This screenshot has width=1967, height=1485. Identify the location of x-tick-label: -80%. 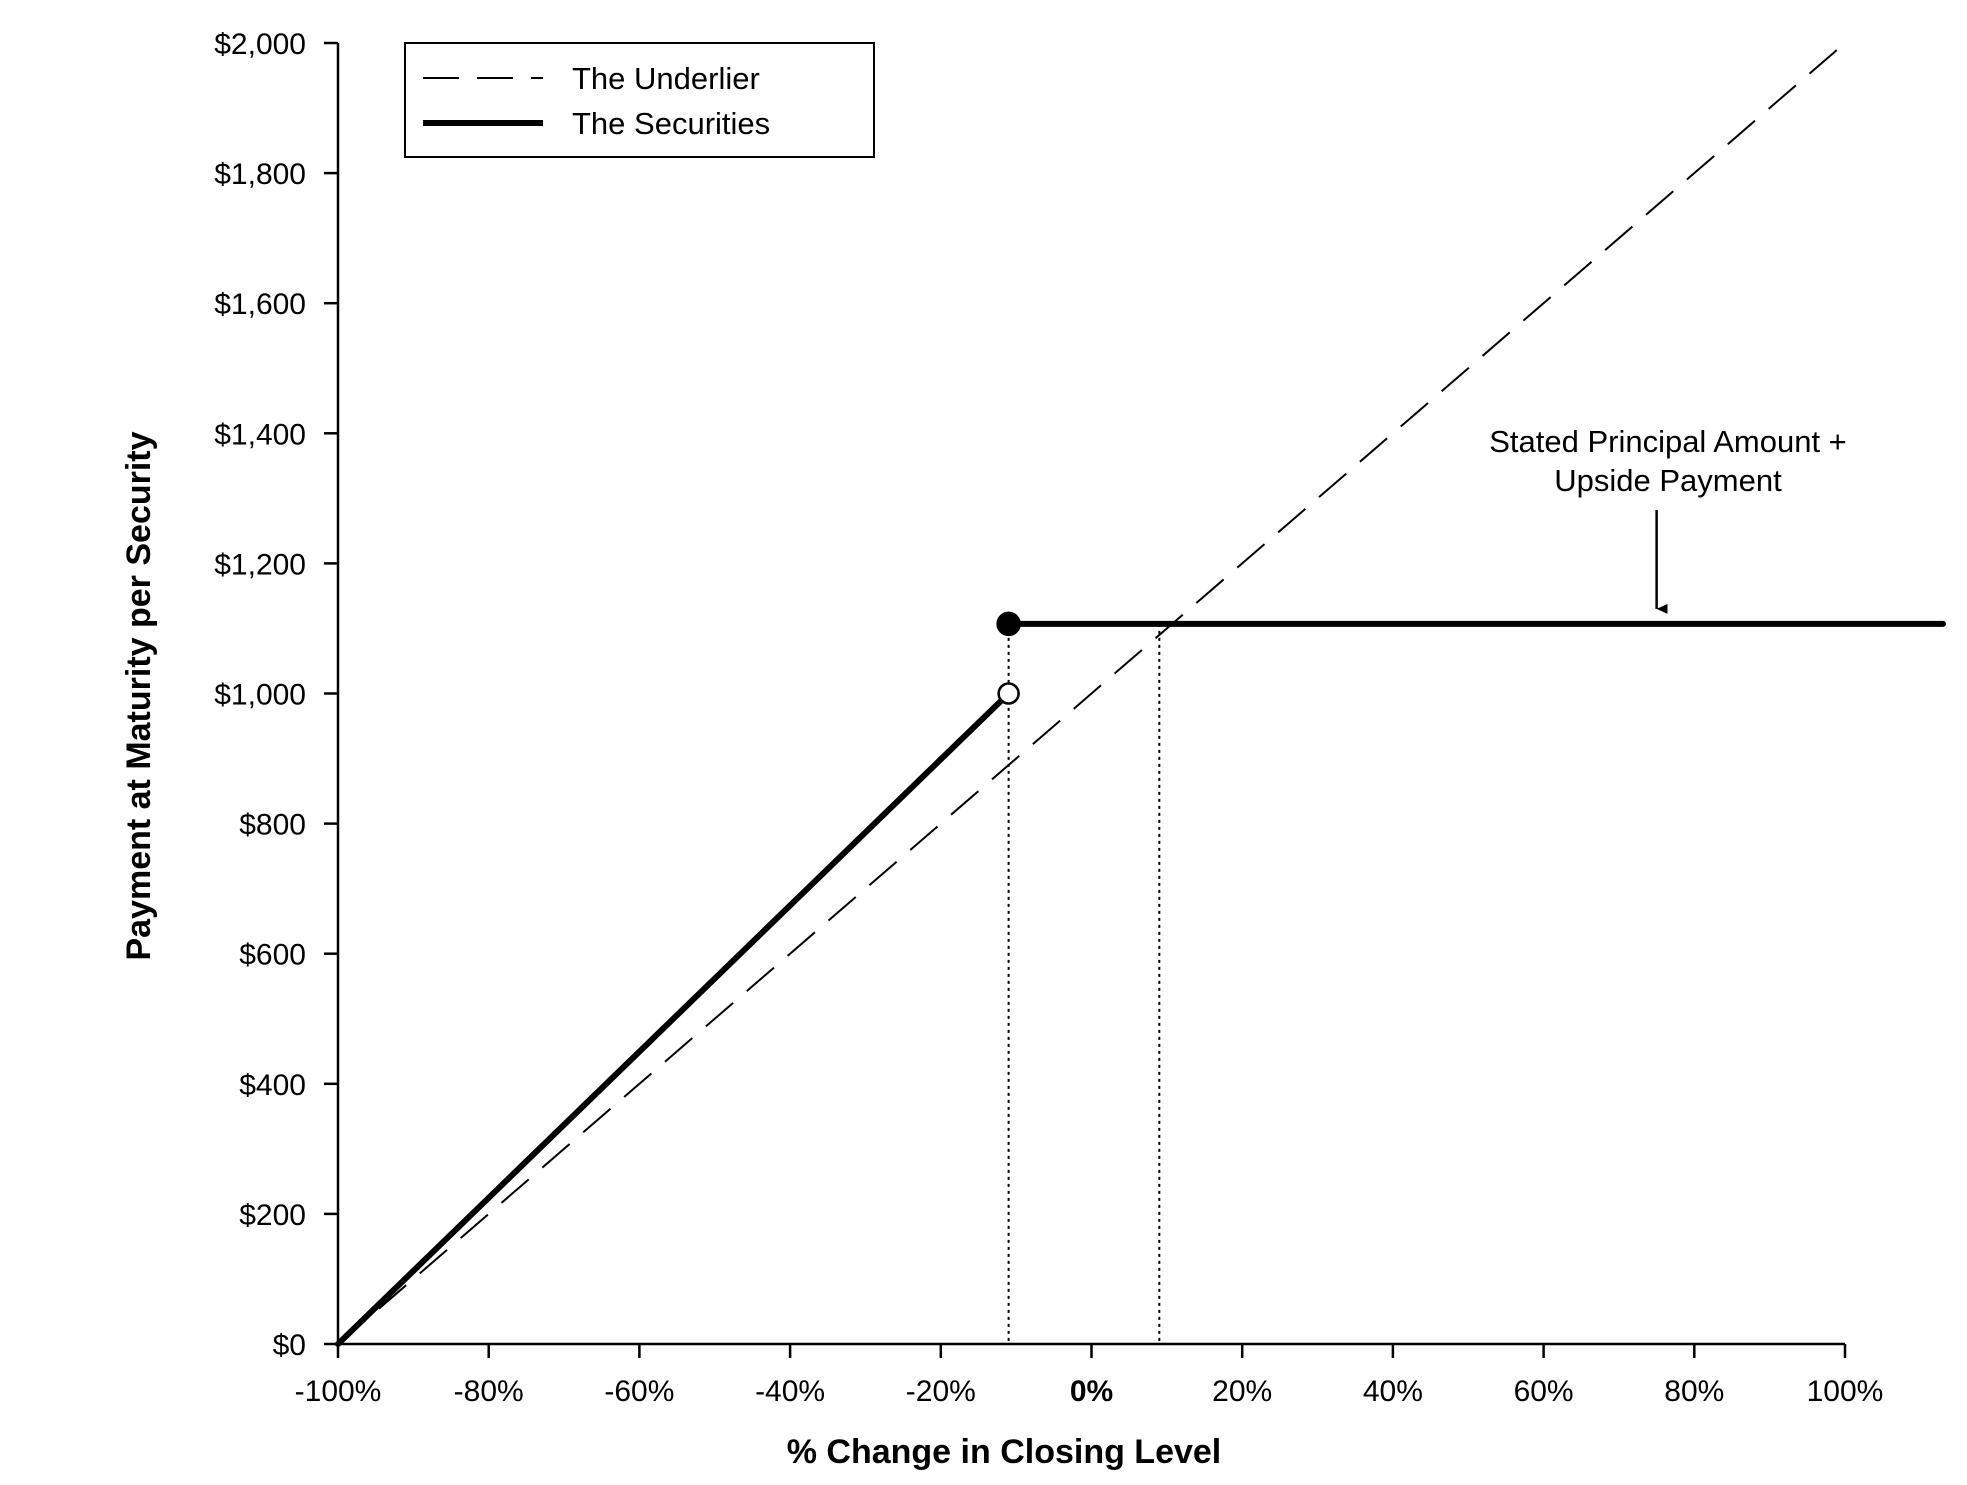
(489, 1391).